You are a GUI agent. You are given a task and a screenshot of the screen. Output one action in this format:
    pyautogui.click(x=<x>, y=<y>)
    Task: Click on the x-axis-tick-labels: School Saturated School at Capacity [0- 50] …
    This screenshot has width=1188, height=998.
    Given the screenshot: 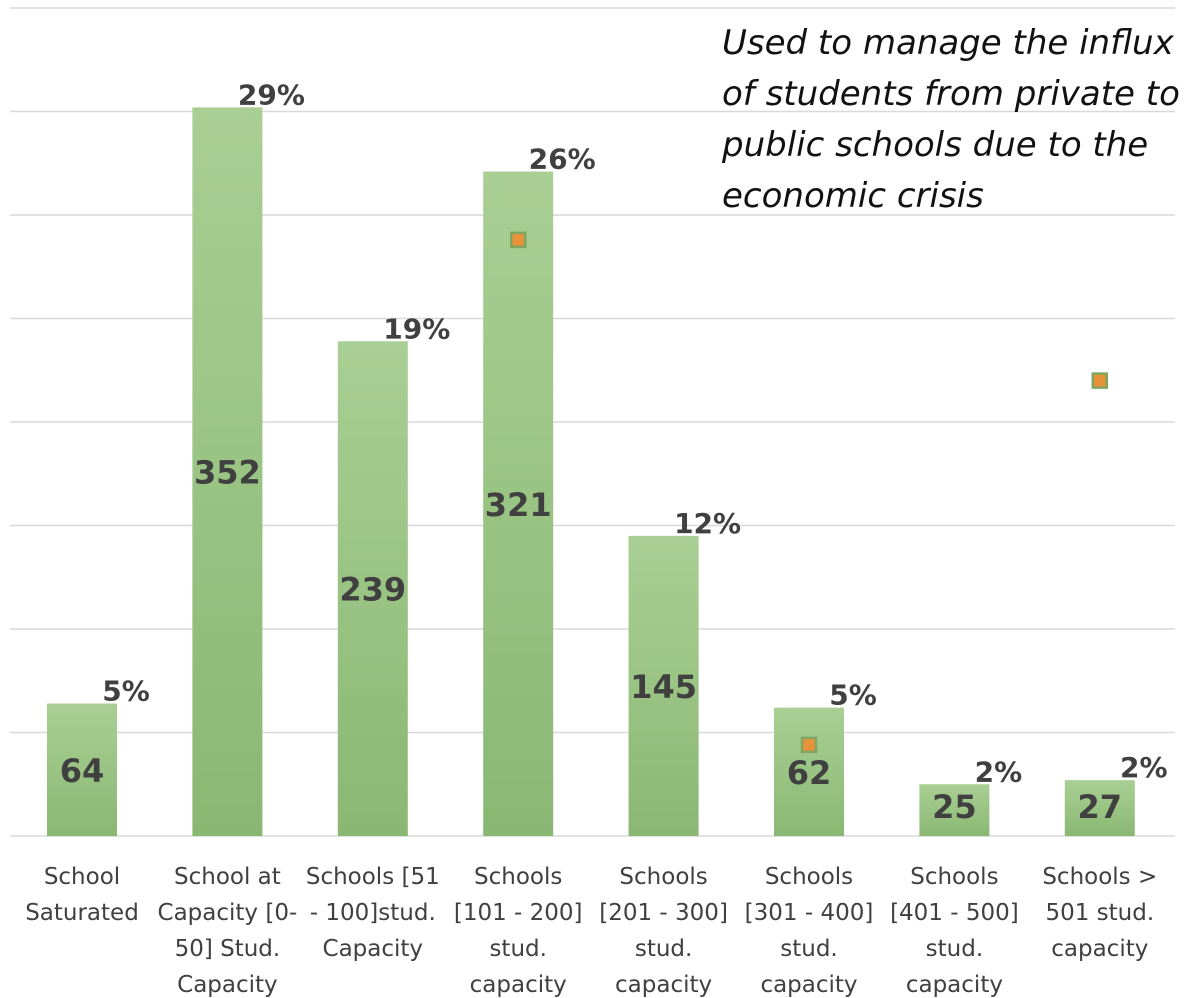 What is the action you would take?
    pyautogui.click(x=591, y=931)
    